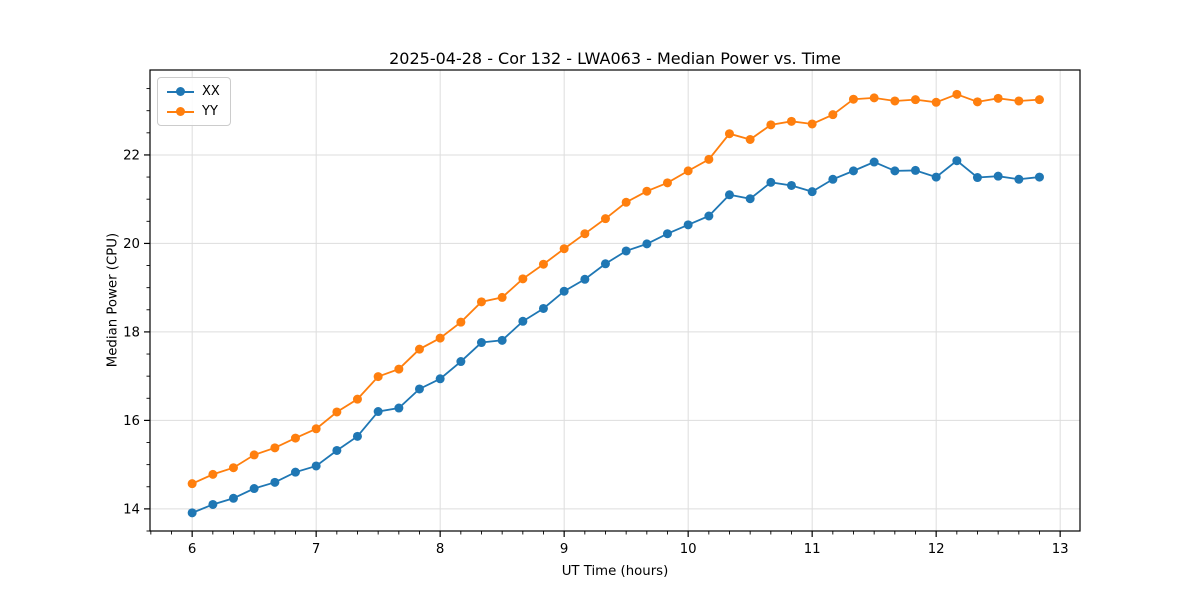  Describe the element at coordinates (812, 549) in the screenshot. I see `x-tick-label: 11` at that location.